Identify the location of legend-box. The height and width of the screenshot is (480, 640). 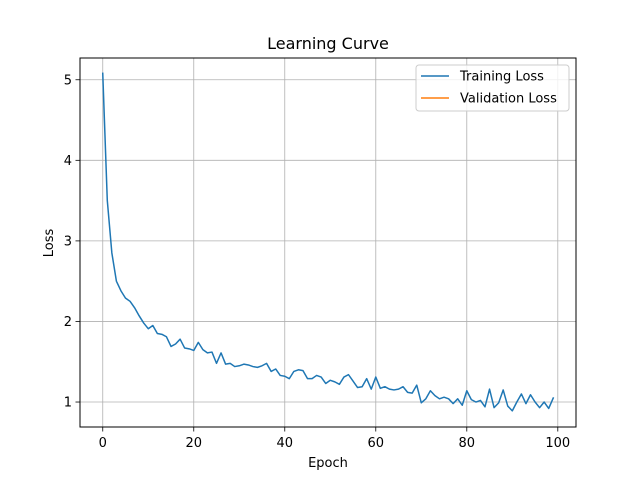
(492, 88).